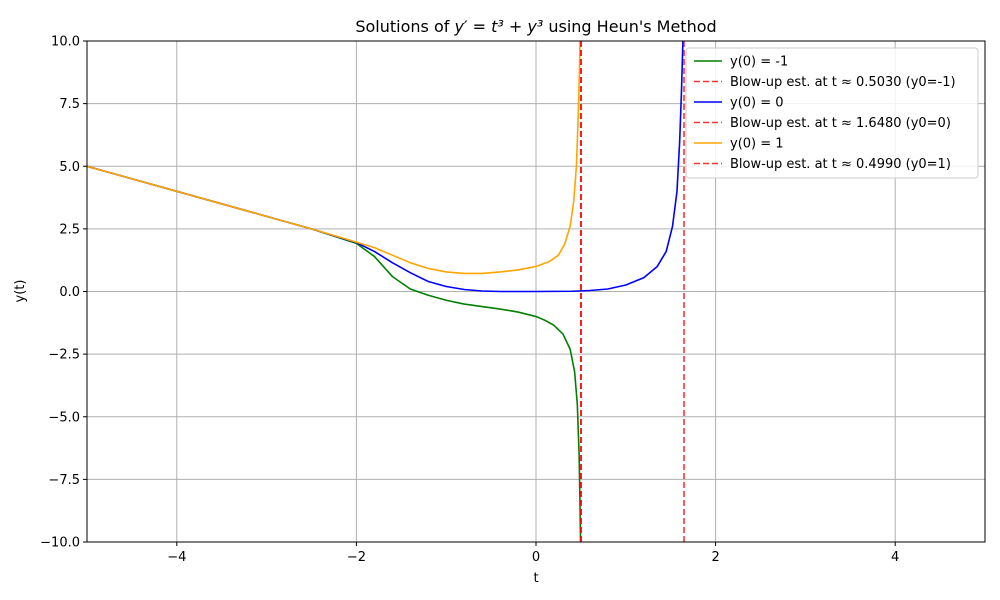 Image resolution: width=1000 pixels, height=600 pixels. Describe the element at coordinates (69, 167) in the screenshot. I see `y-tick-label: 5.0` at that location.